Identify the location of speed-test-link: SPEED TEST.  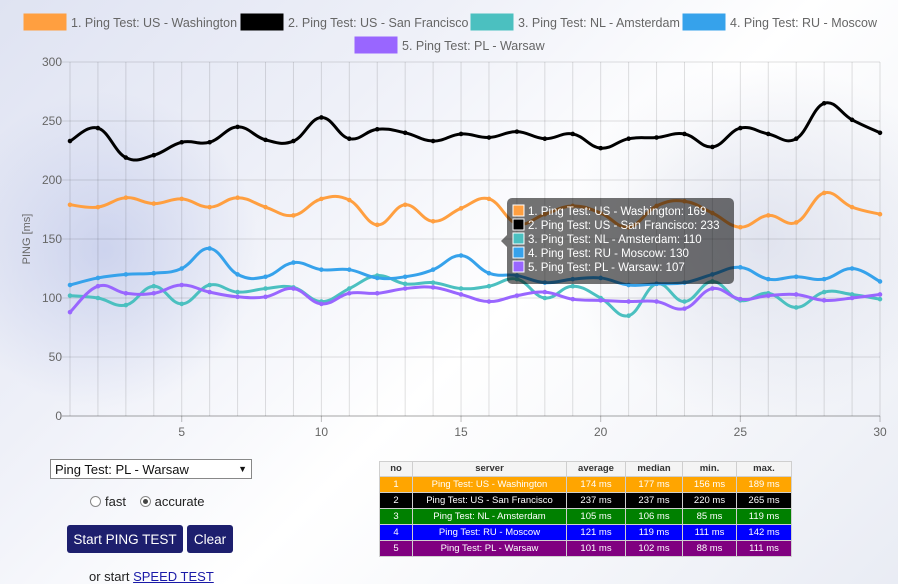
(173, 576).